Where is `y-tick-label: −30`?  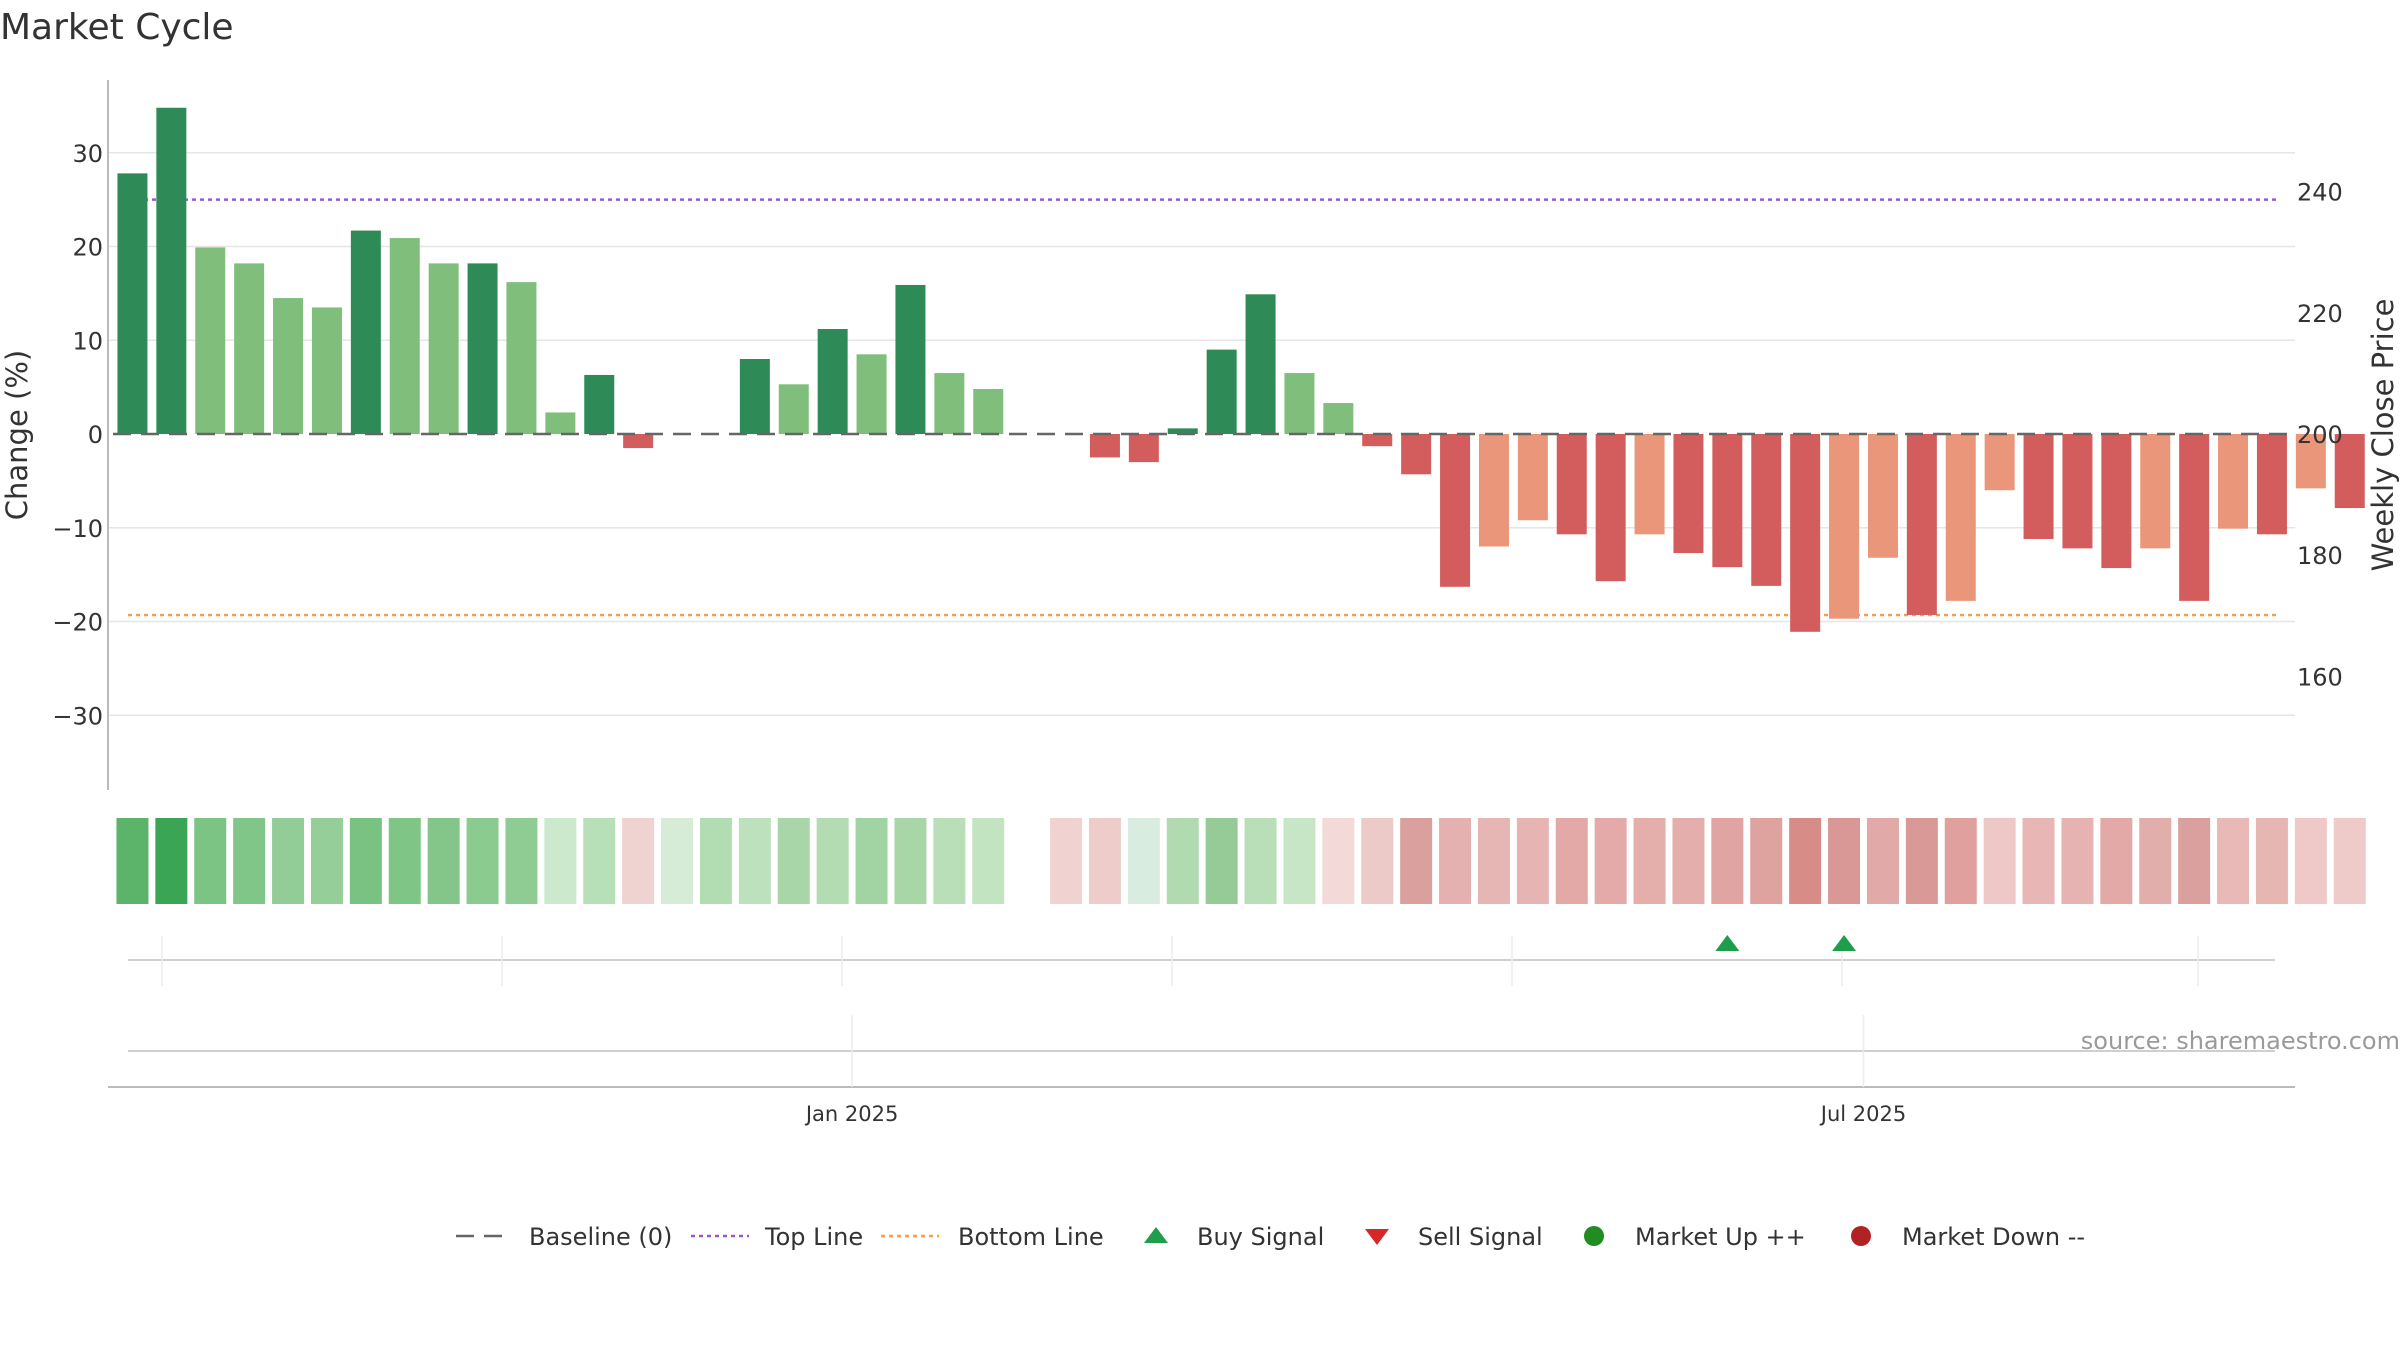
y-tick-label: −30 is located at coordinates (77, 716).